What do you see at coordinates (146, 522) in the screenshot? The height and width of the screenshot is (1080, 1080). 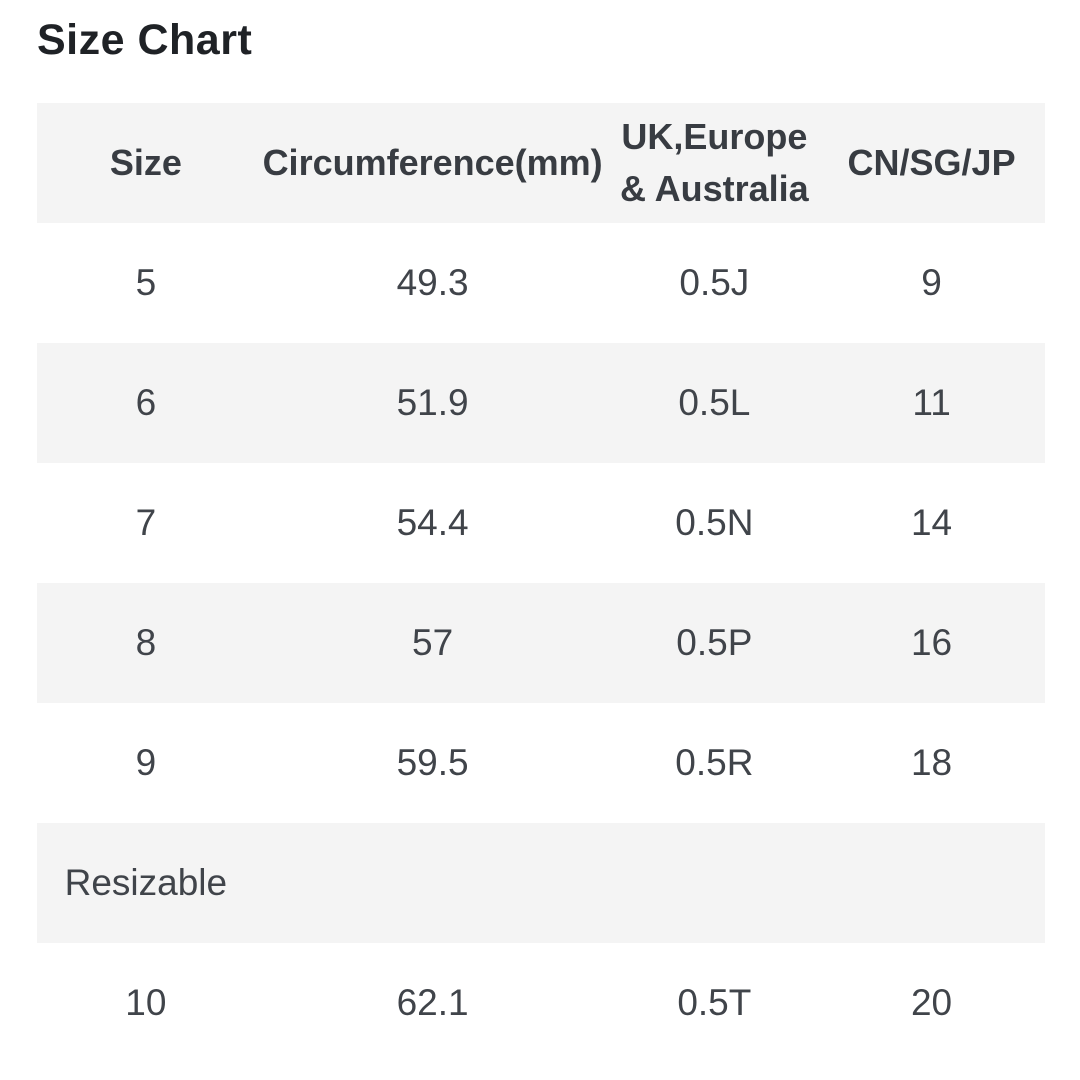 I see `table-cell-size: 7` at bounding box center [146, 522].